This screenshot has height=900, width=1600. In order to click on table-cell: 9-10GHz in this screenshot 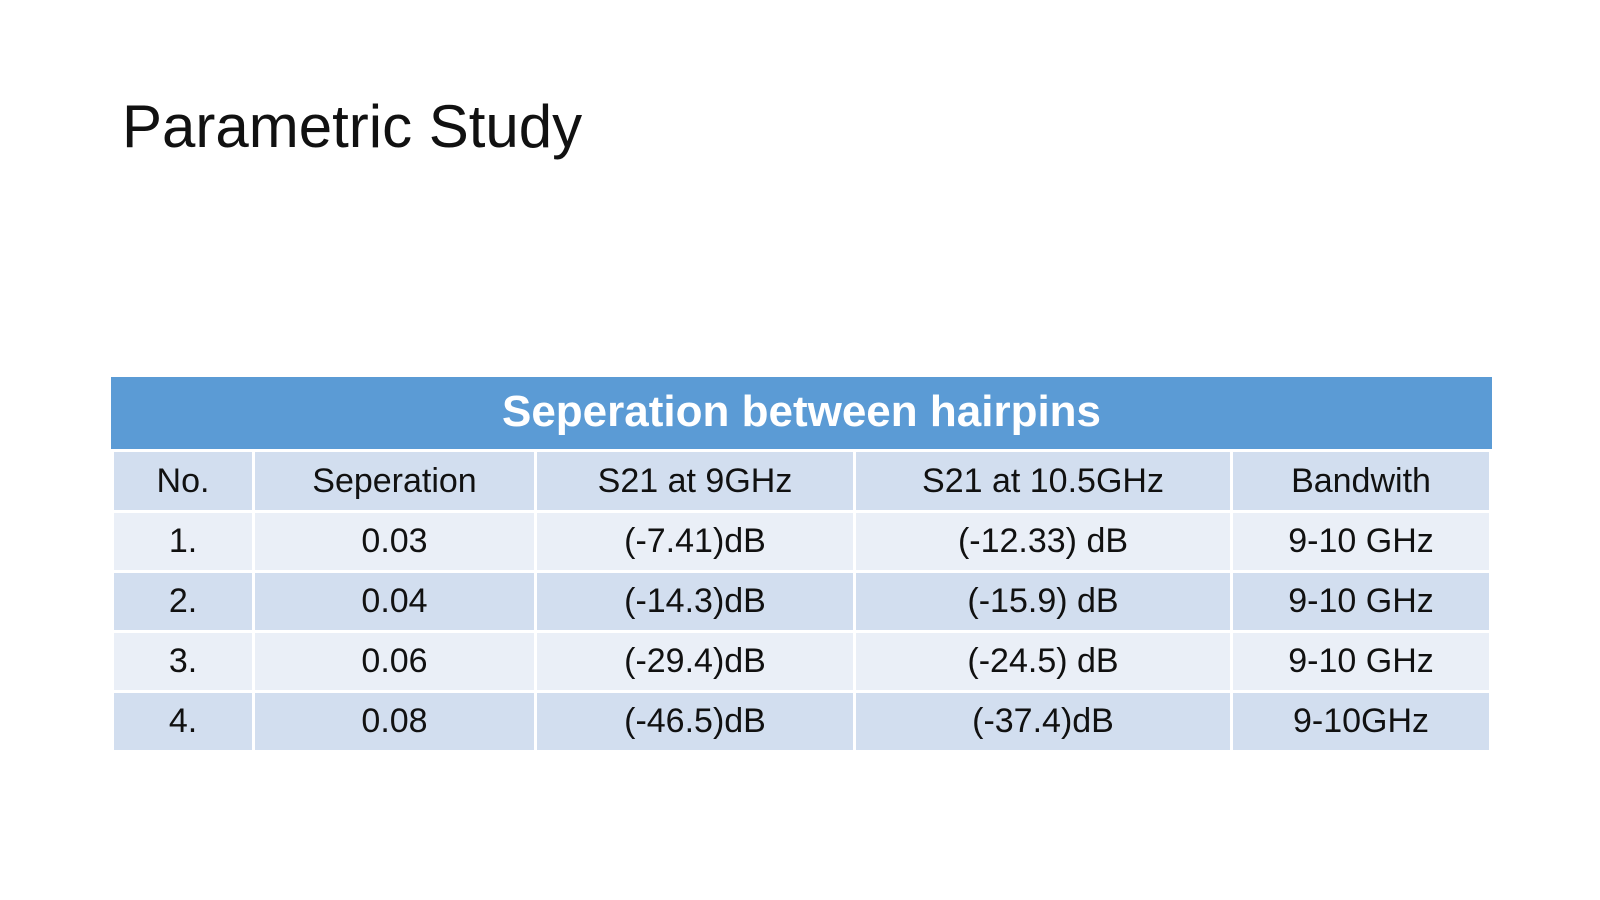, I will do `click(1361, 721)`.